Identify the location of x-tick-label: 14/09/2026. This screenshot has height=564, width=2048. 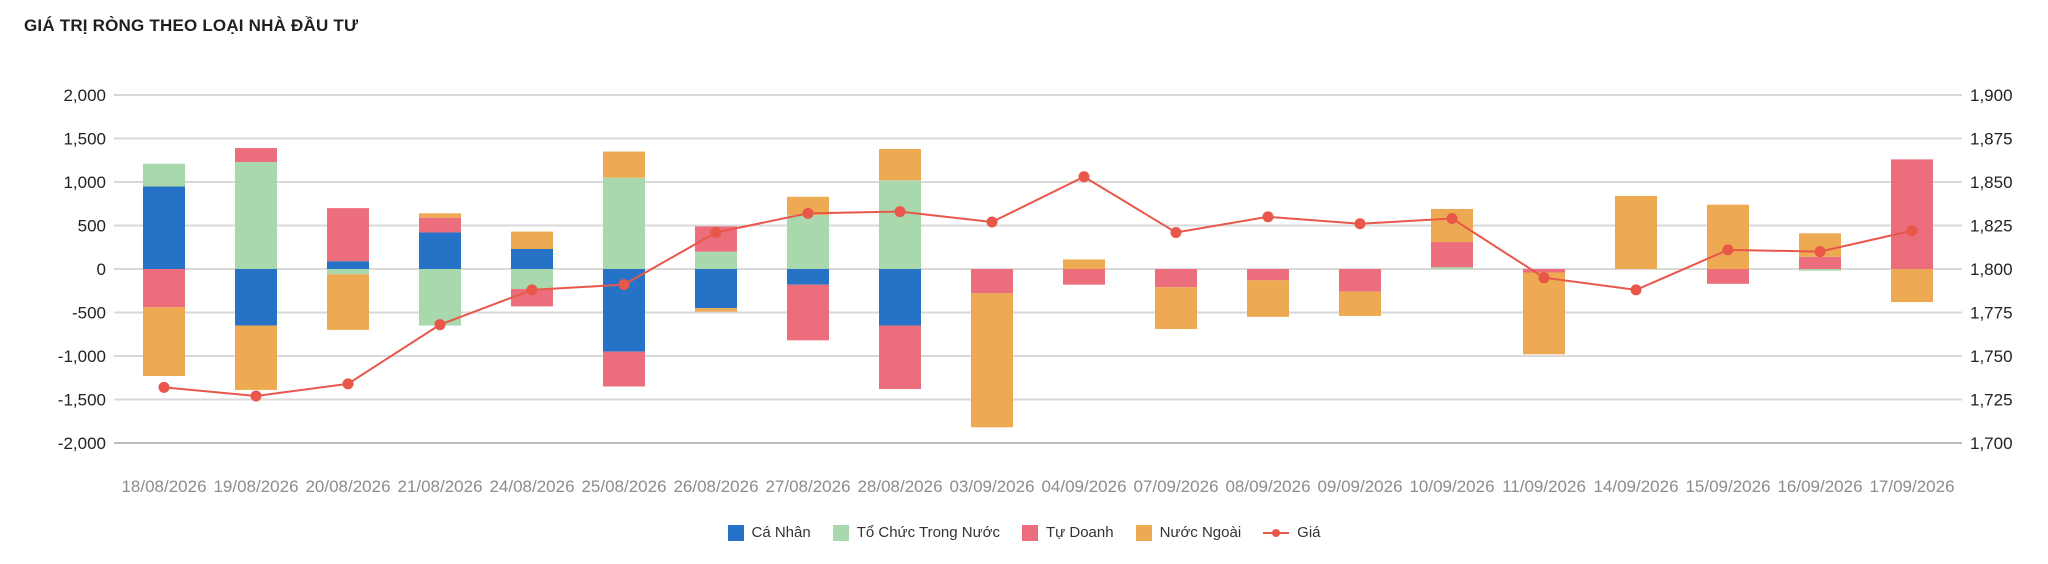
(1635, 486).